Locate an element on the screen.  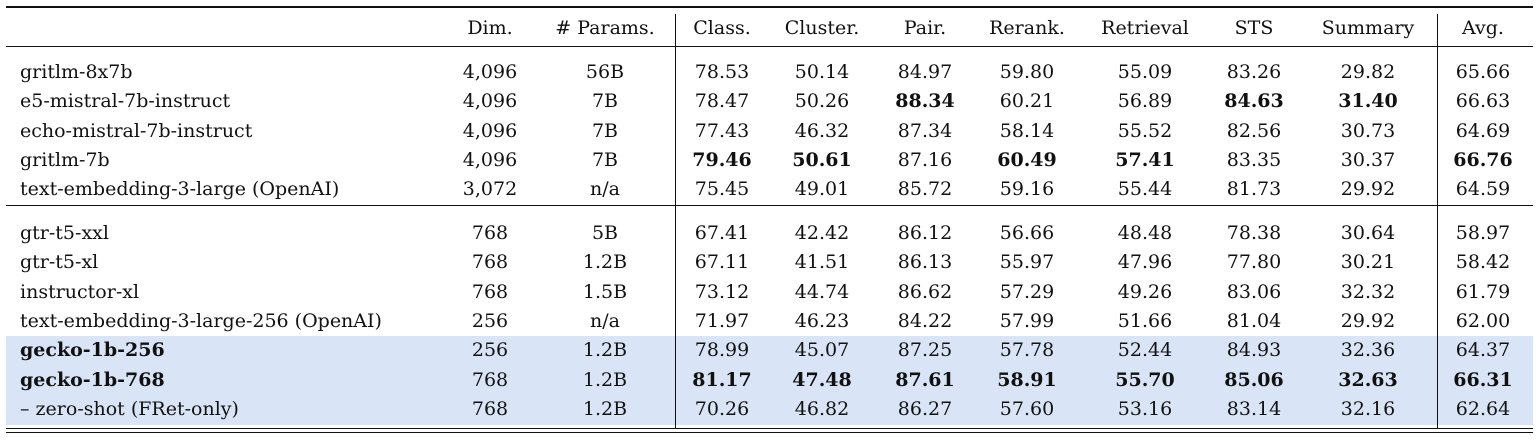
table-cell: 29.92 is located at coordinates (1368, 189).